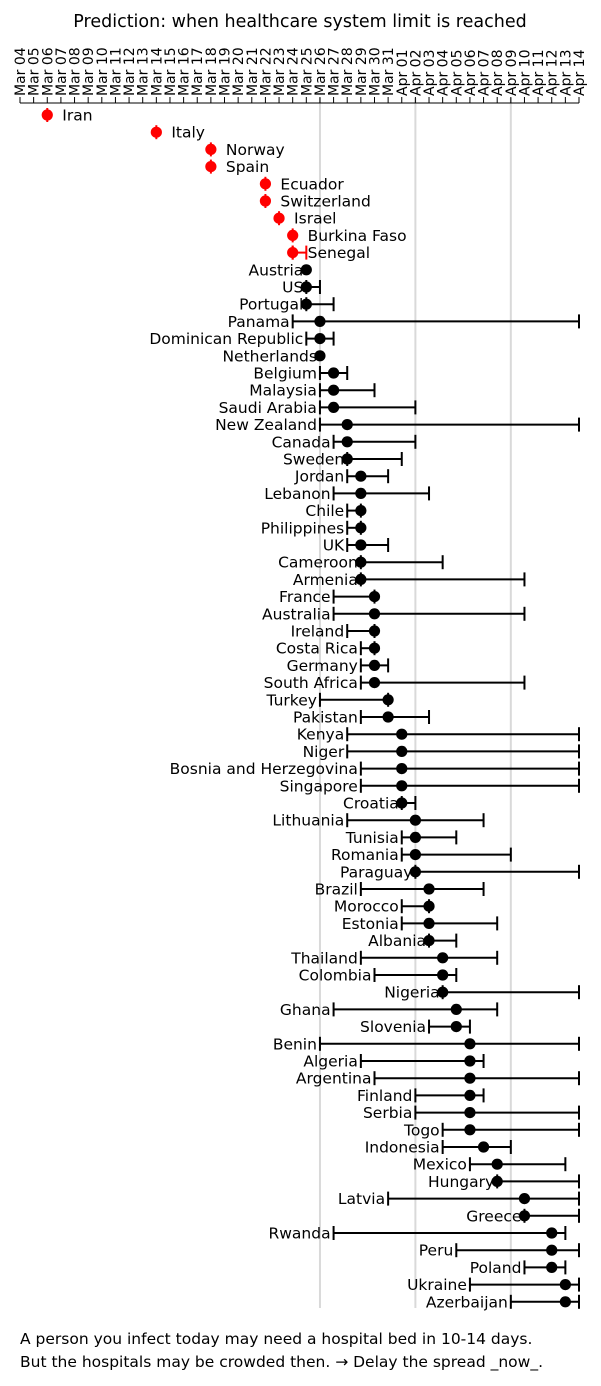 The image size is (601, 1386). Describe the element at coordinates (417, 1234) in the screenshot. I see `data-point-group: Rwanda` at that location.